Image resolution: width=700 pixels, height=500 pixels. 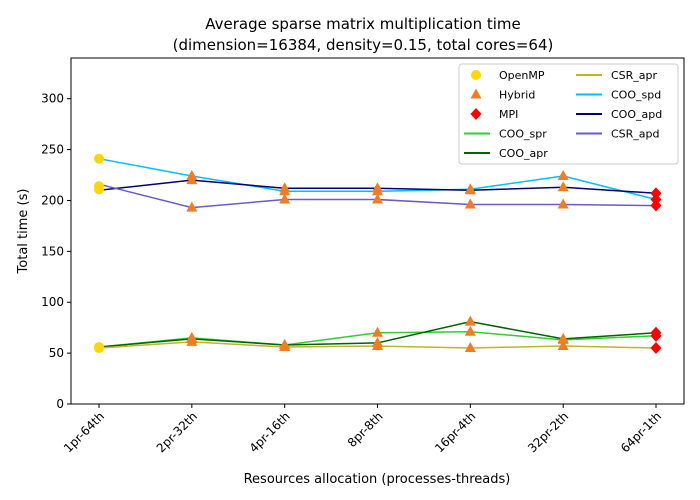 I want to click on x-tick-label: 16pr-4th, so click(x=455, y=432).